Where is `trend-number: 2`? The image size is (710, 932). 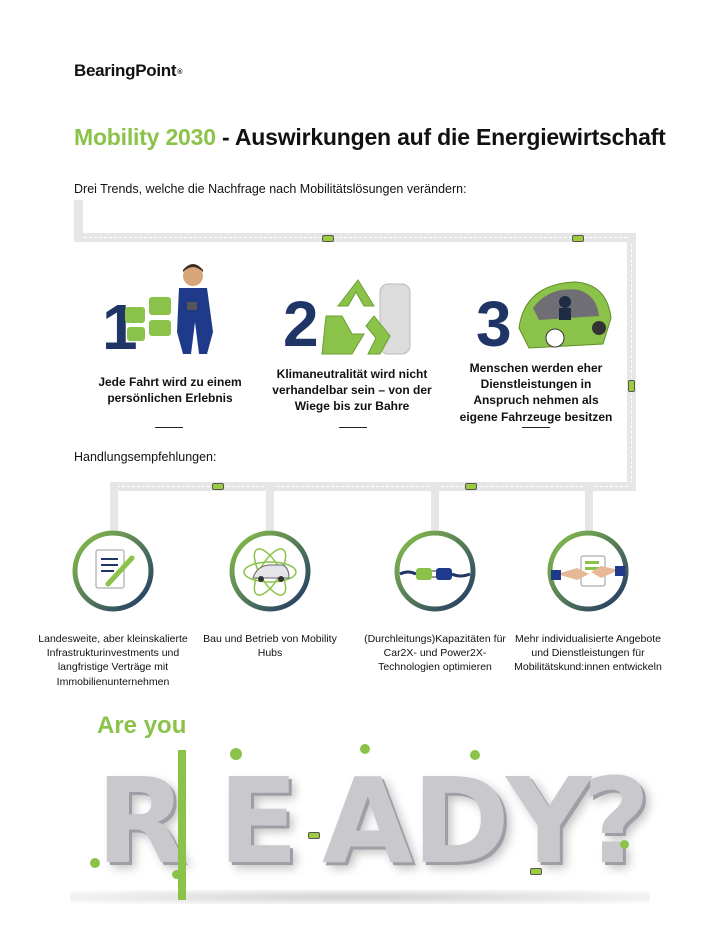
trend-number: 2 is located at coordinates (301, 324).